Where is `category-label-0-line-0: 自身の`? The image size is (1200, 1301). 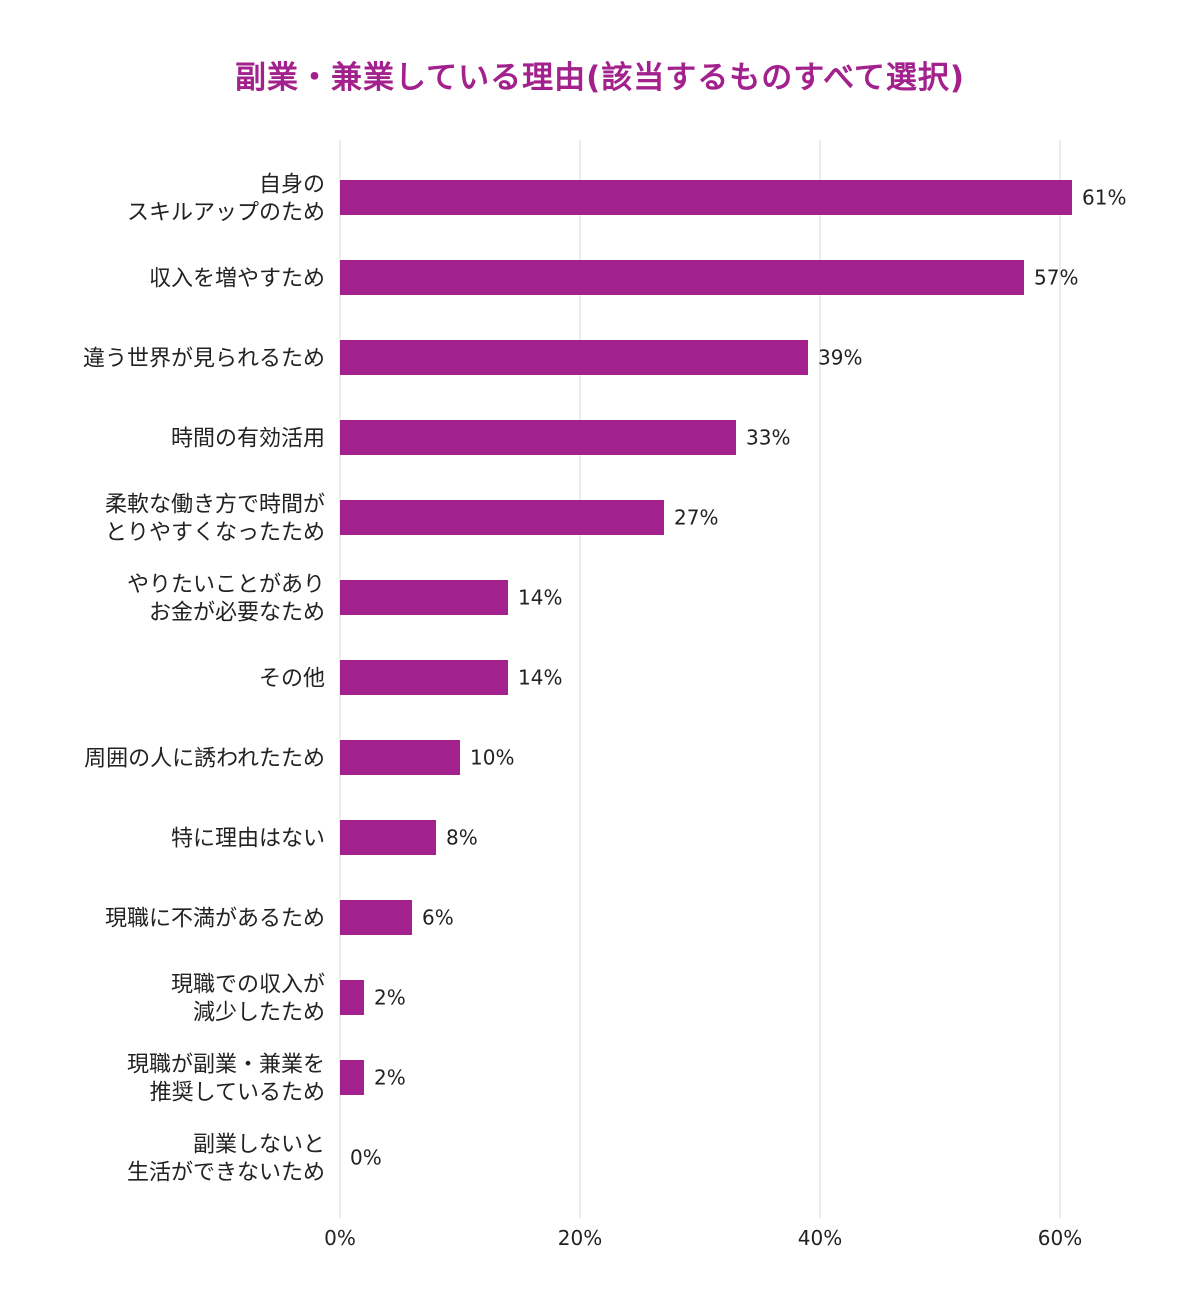
category-label-0-line-0: 自身の is located at coordinates (292, 185).